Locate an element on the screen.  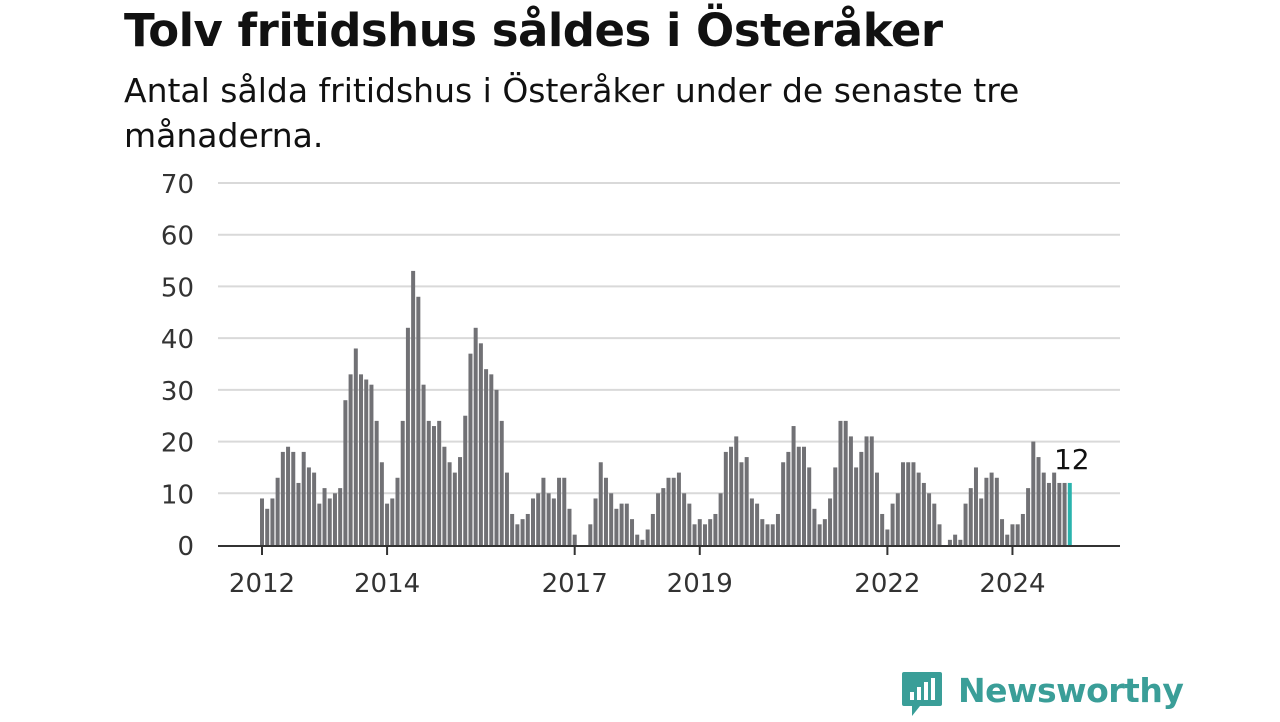
y-tick-label: 10 is located at coordinates (177, 495).